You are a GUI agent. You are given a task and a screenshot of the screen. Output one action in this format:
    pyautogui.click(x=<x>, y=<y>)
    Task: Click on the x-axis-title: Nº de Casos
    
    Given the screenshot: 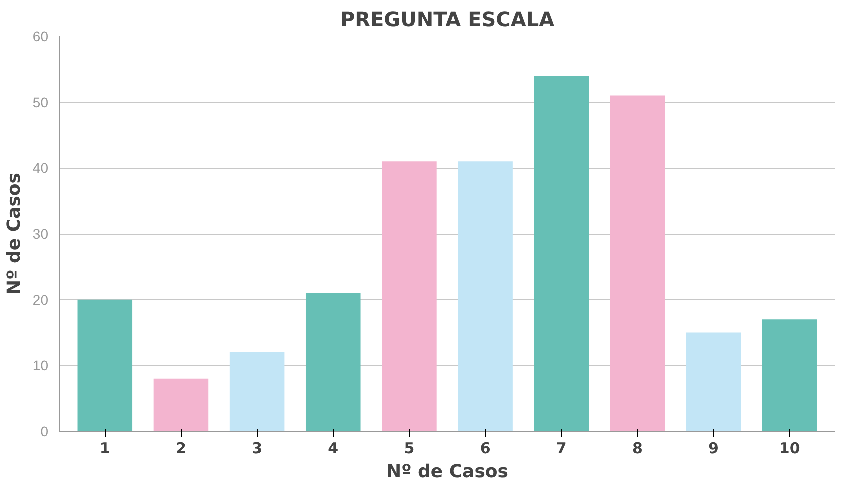 What is the action you would take?
    pyautogui.click(x=447, y=472)
    